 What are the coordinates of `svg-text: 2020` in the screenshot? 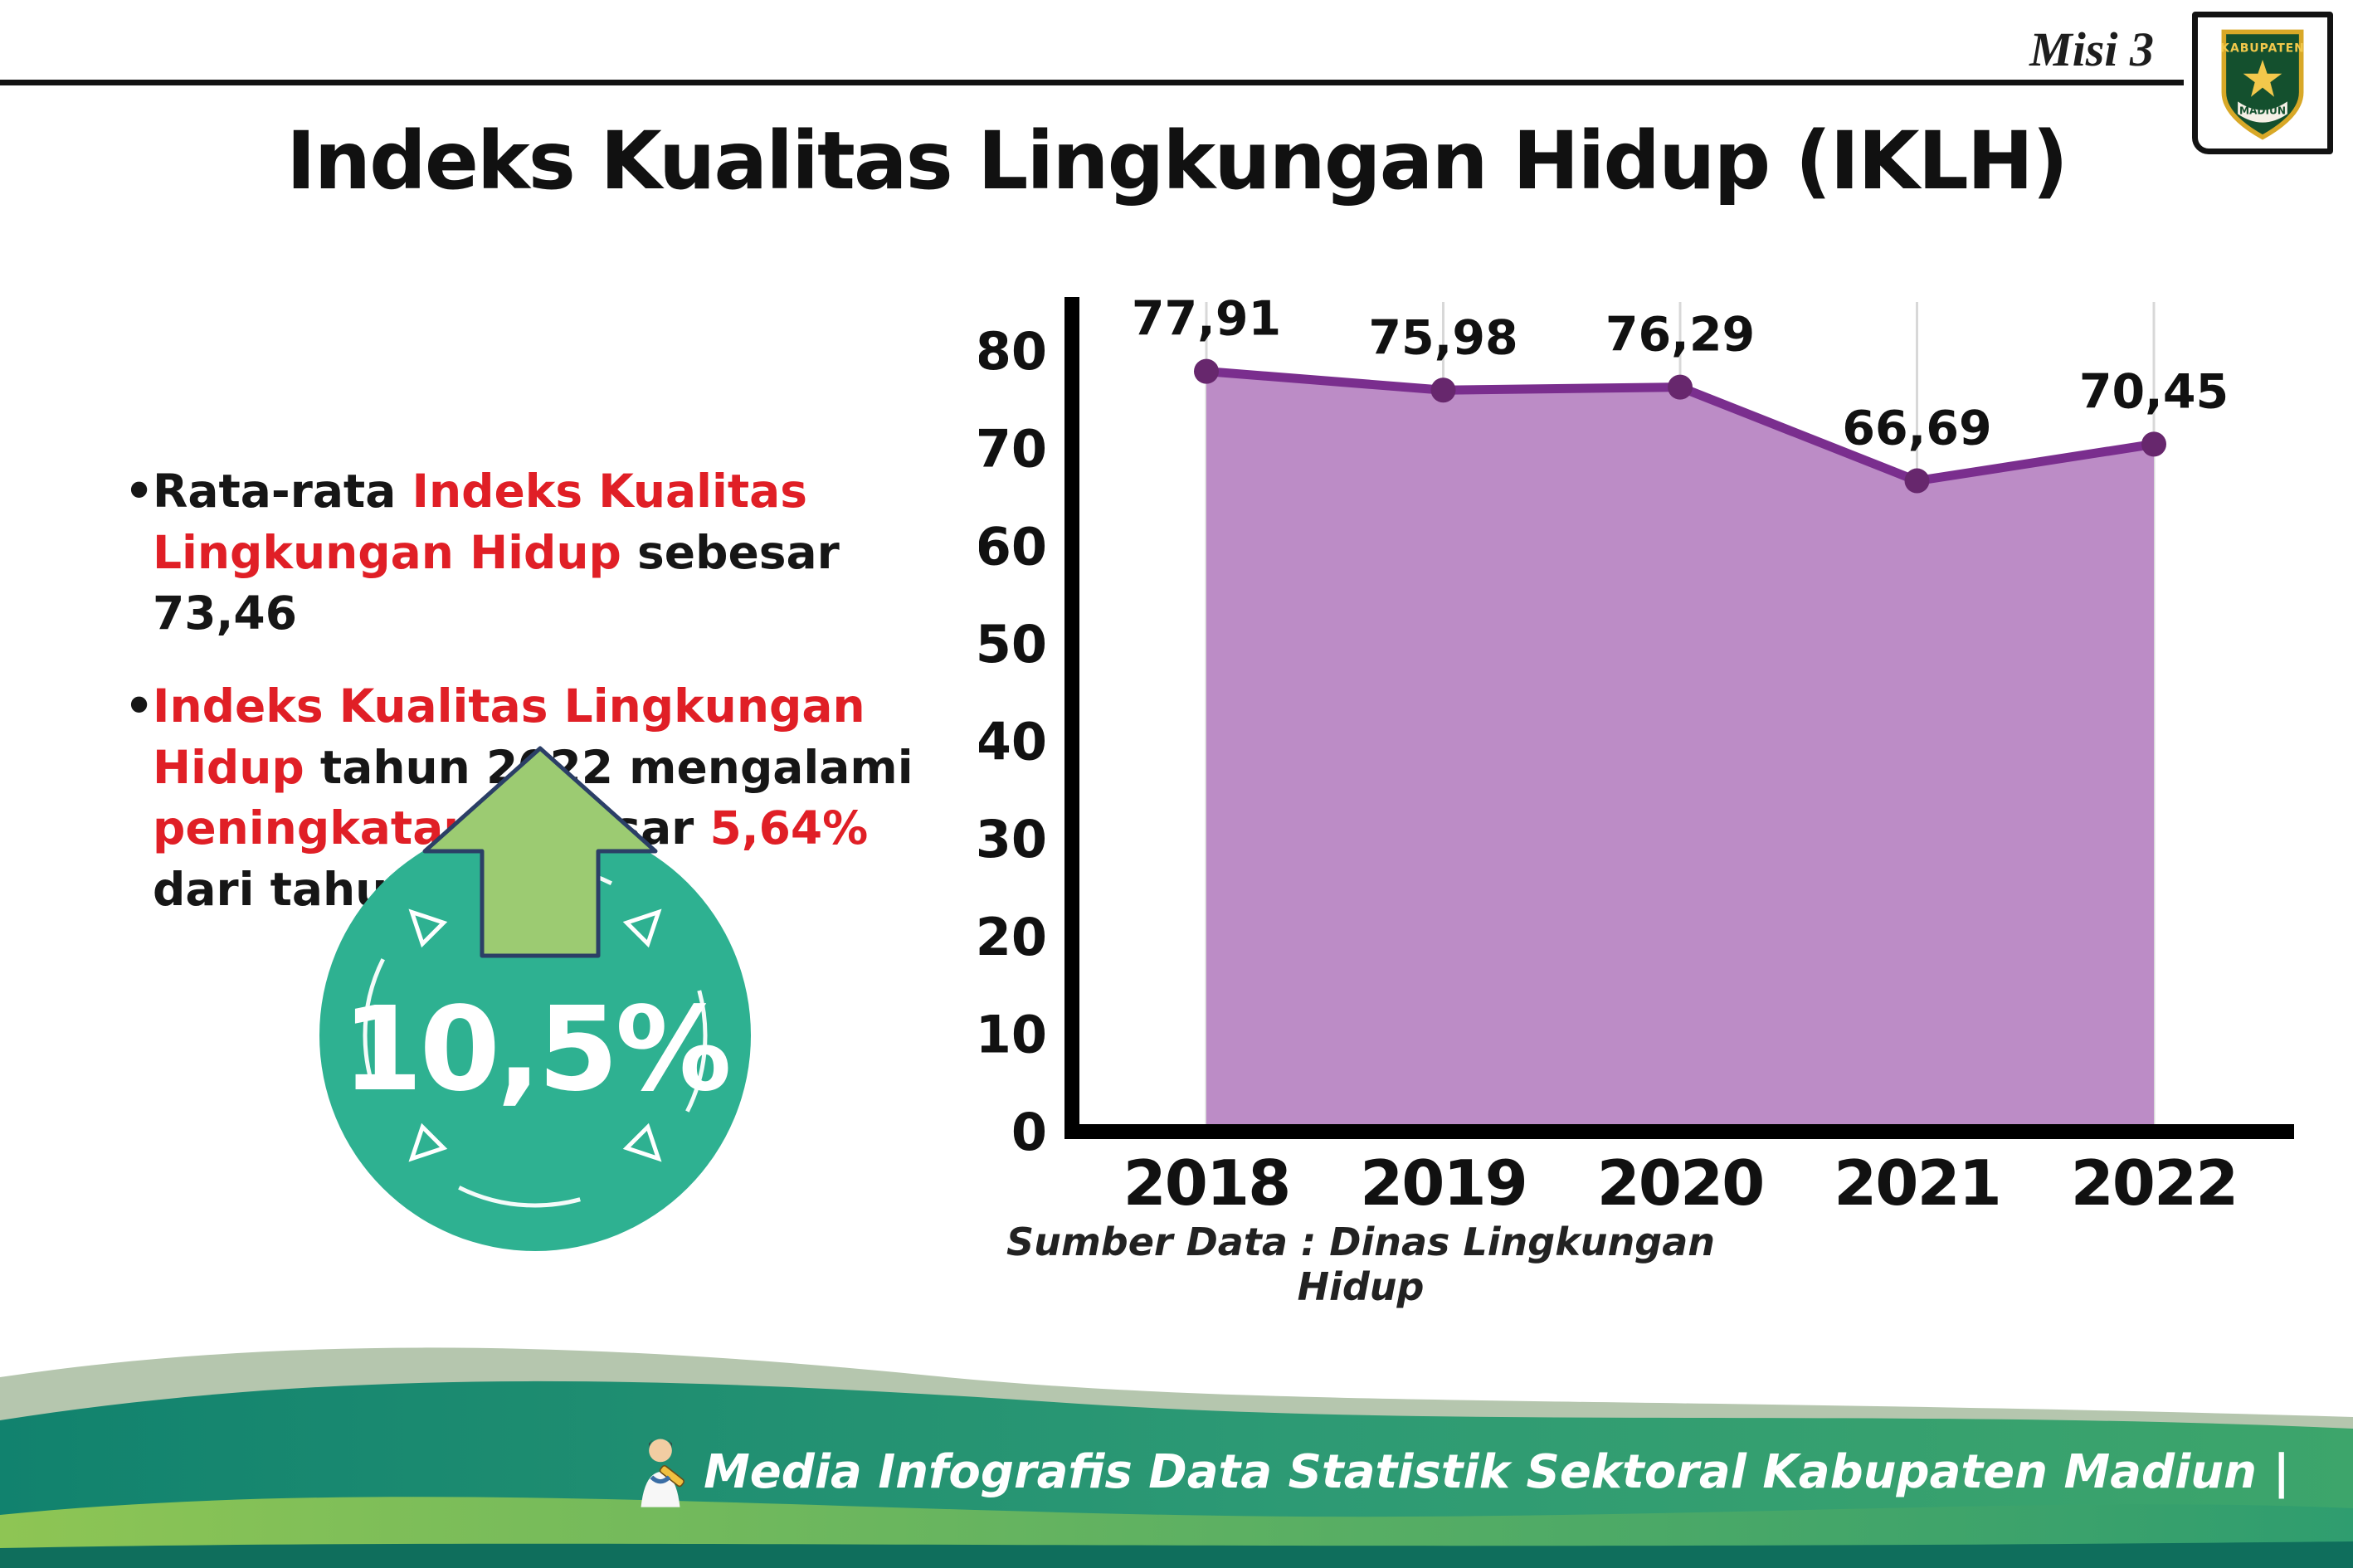 It's located at (1680, 1183).